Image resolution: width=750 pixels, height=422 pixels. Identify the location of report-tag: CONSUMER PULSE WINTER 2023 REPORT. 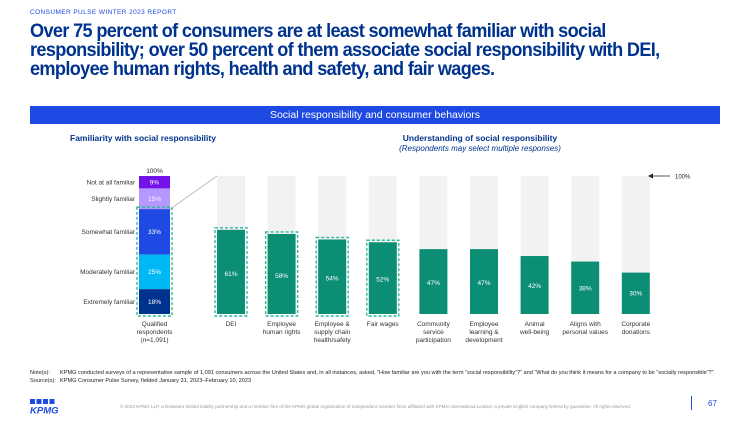
(103, 12).